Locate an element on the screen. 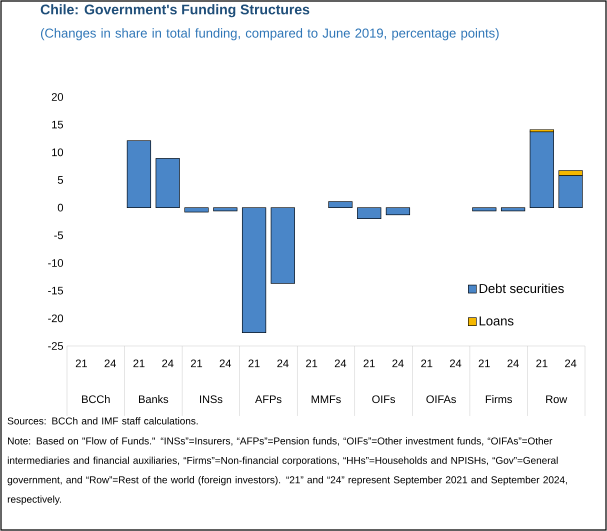 The width and height of the screenshot is (607, 531). y-tick-label: -10 is located at coordinates (56, 263).